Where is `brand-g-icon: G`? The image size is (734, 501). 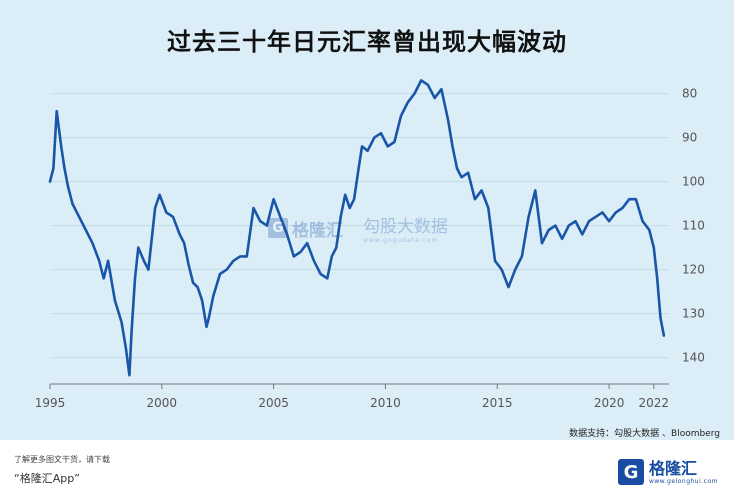
brand-g-icon: G is located at coordinates (630, 472).